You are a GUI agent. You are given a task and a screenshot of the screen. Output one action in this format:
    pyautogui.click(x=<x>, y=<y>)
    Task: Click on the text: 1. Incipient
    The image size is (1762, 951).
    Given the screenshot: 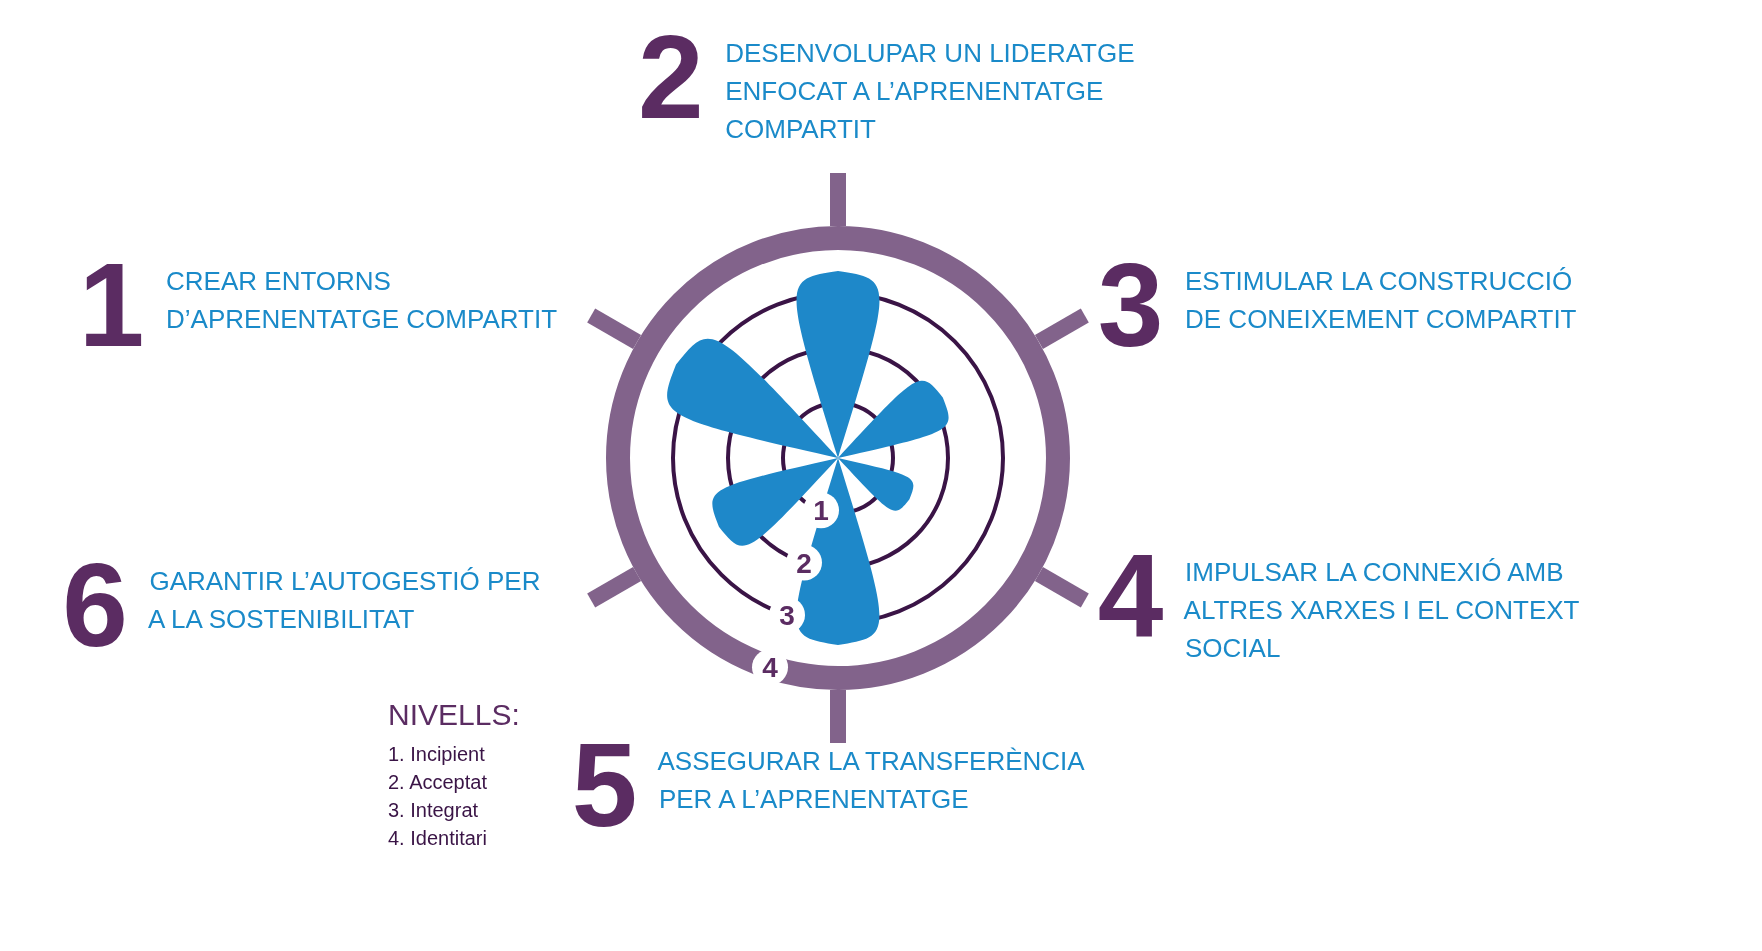 What is the action you would take?
    pyautogui.click(x=437, y=754)
    